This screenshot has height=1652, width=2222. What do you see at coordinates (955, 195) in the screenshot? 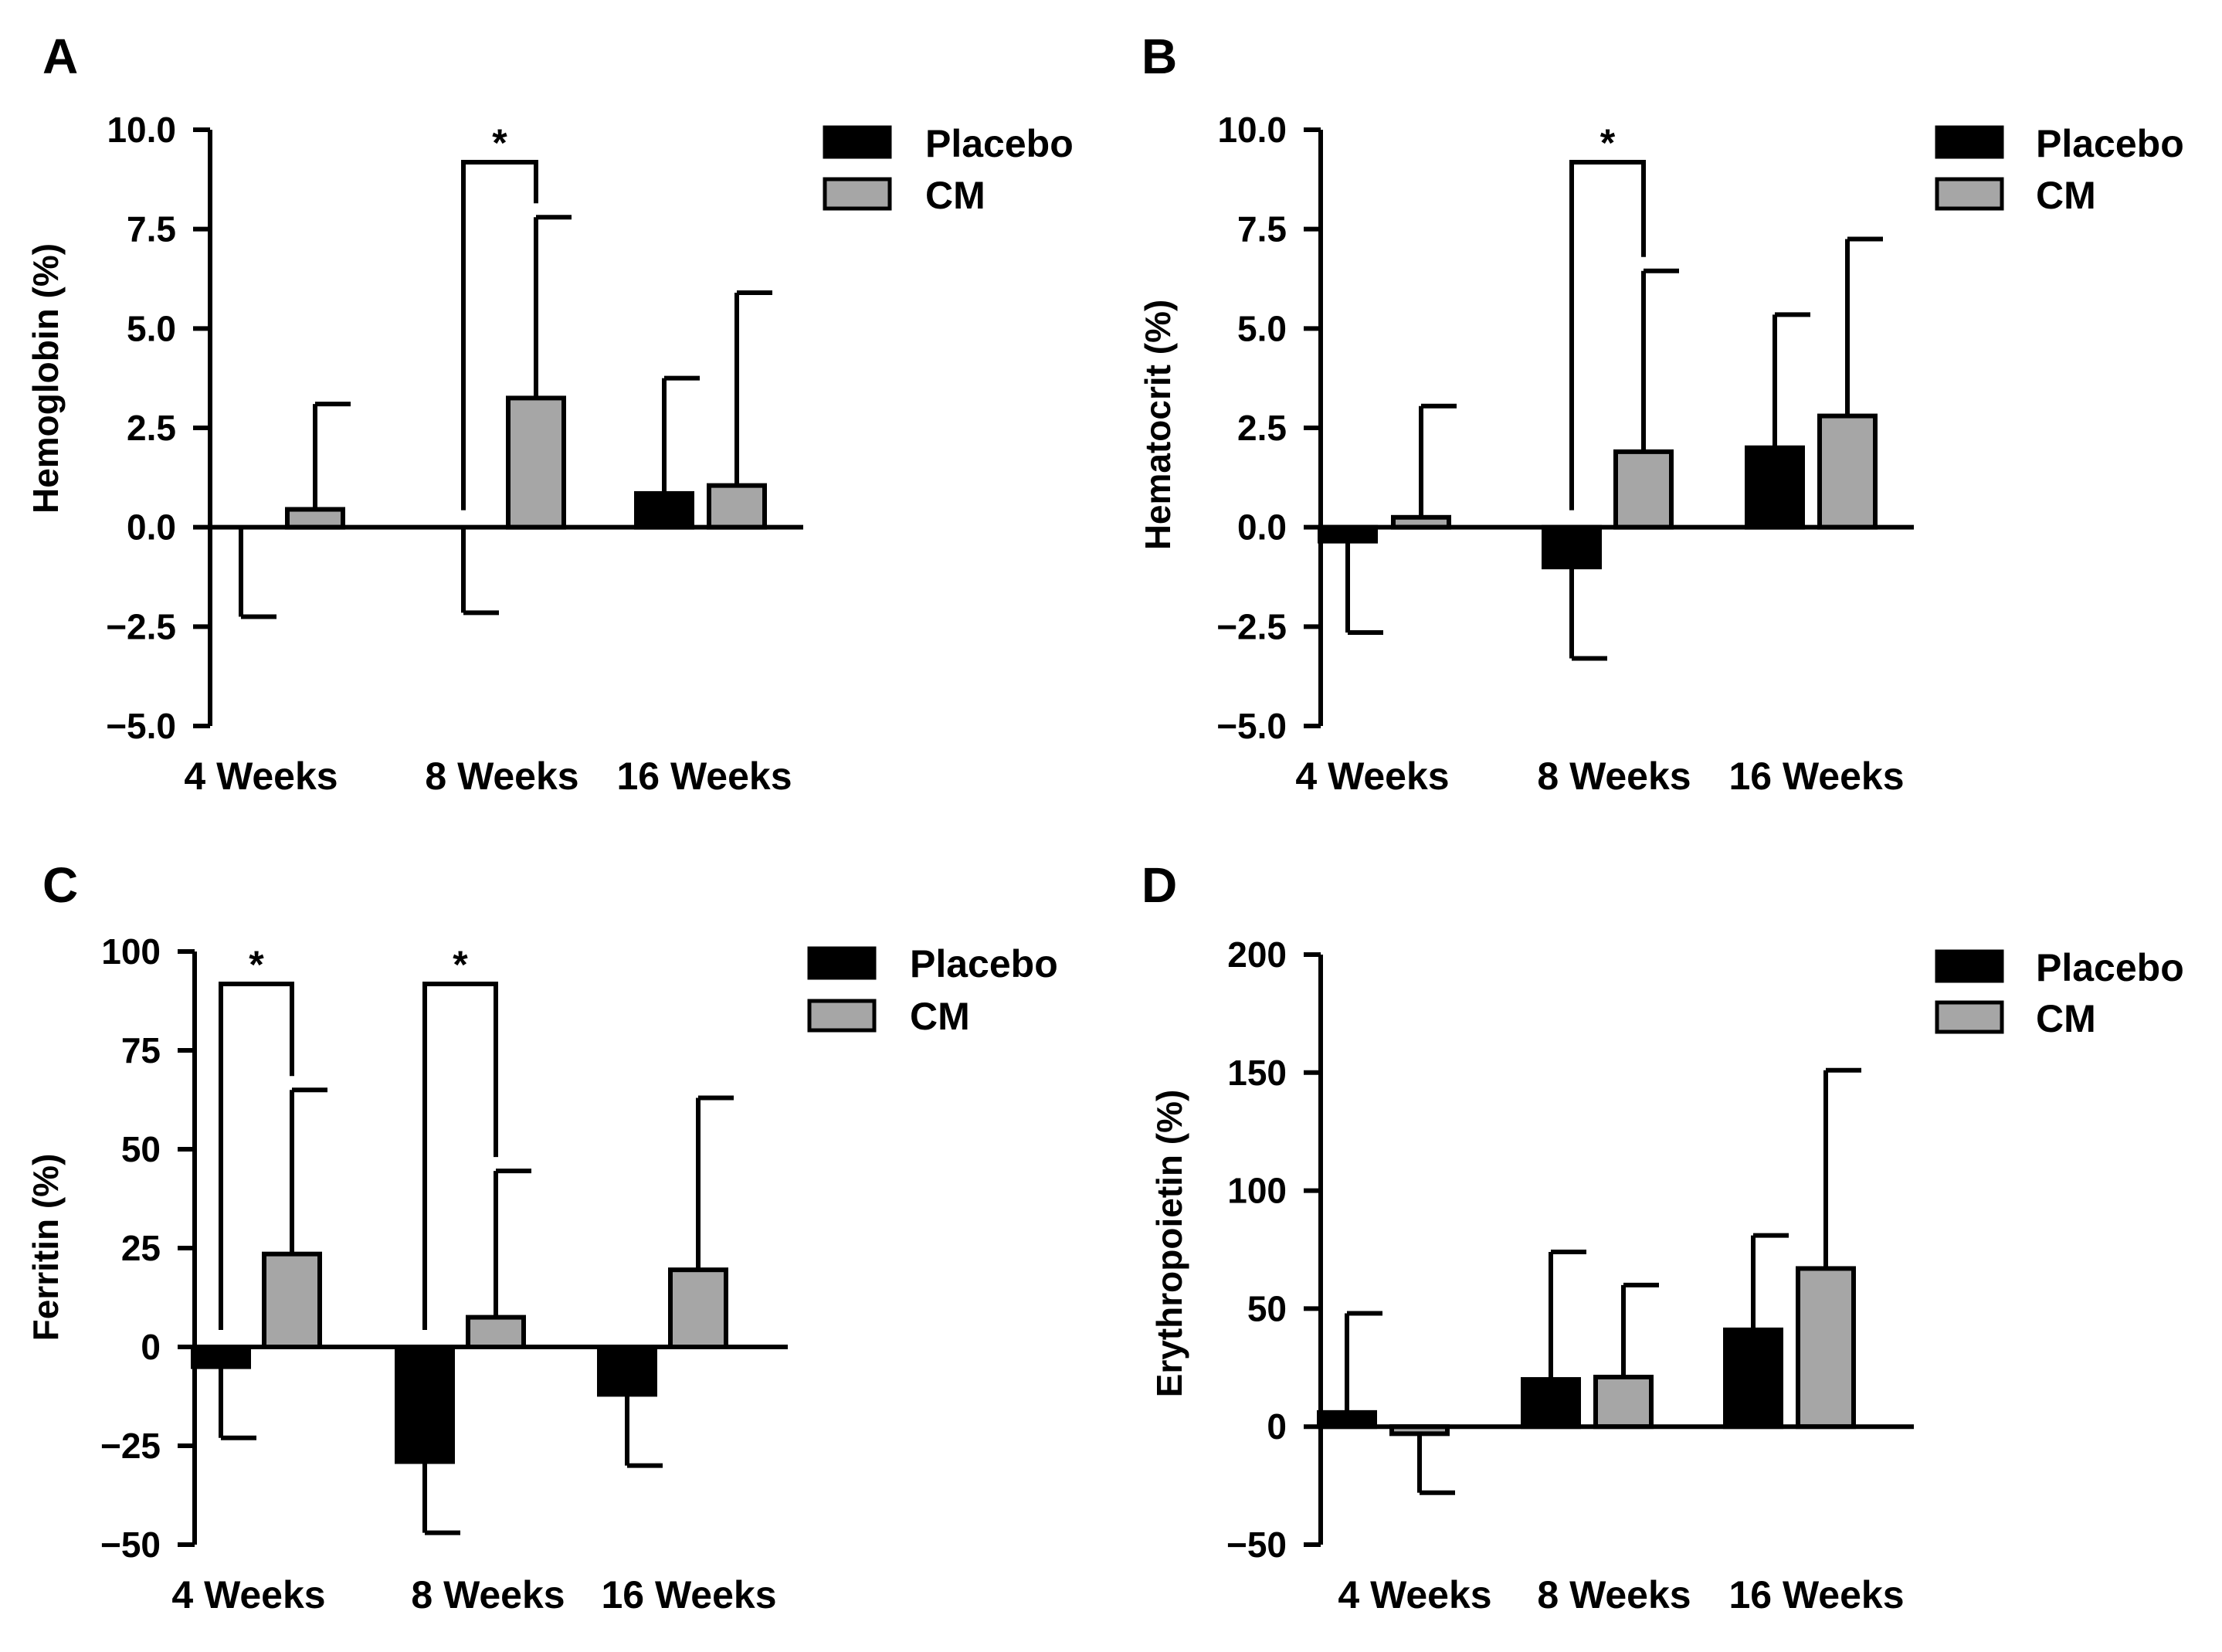
I see `panel-a-legend-label-cm: CM` at bounding box center [955, 195].